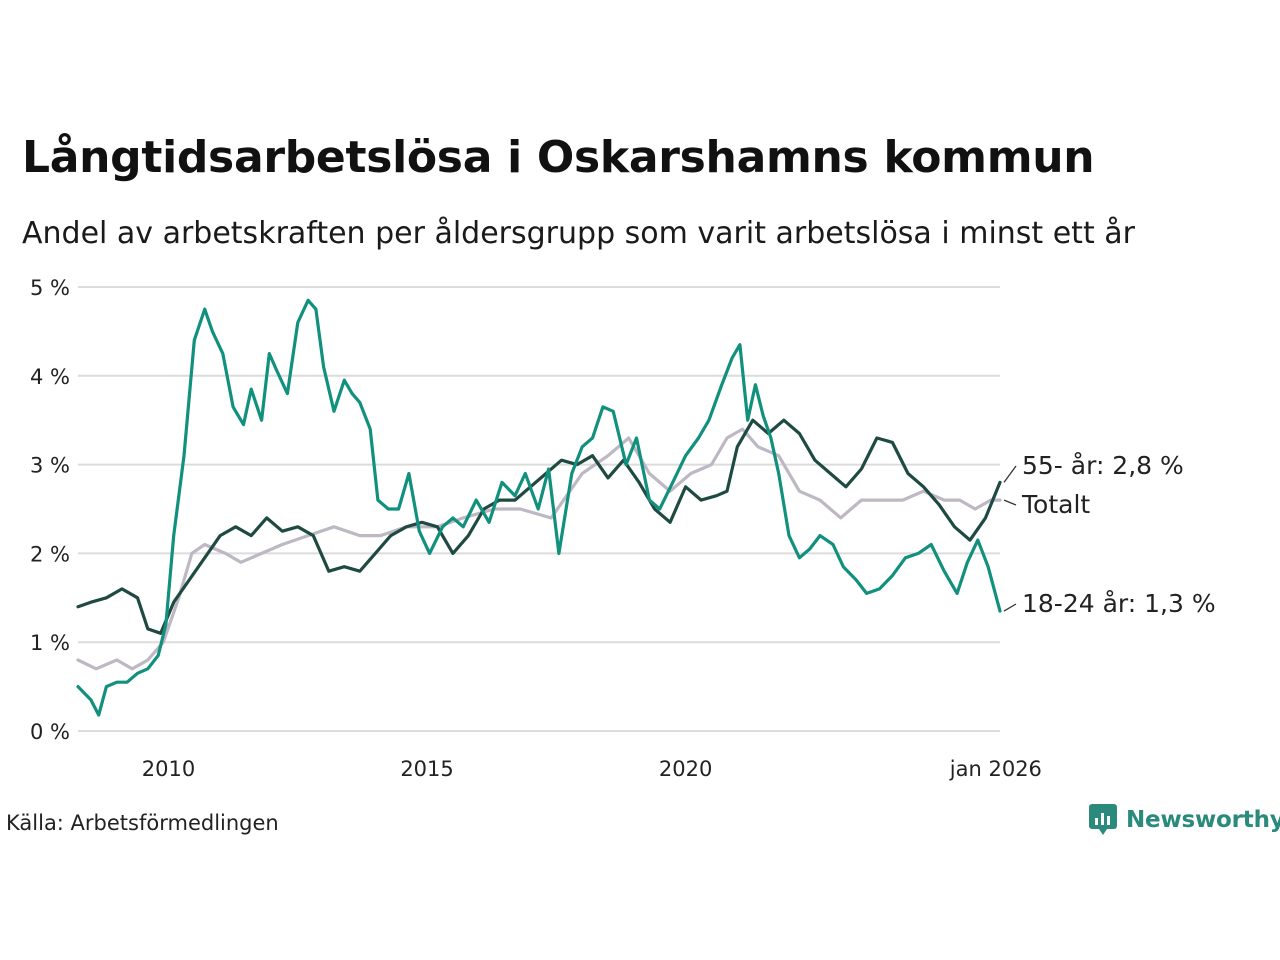 The height and width of the screenshot is (960, 1280). I want to click on leader-line-youth, so click(1010, 607).